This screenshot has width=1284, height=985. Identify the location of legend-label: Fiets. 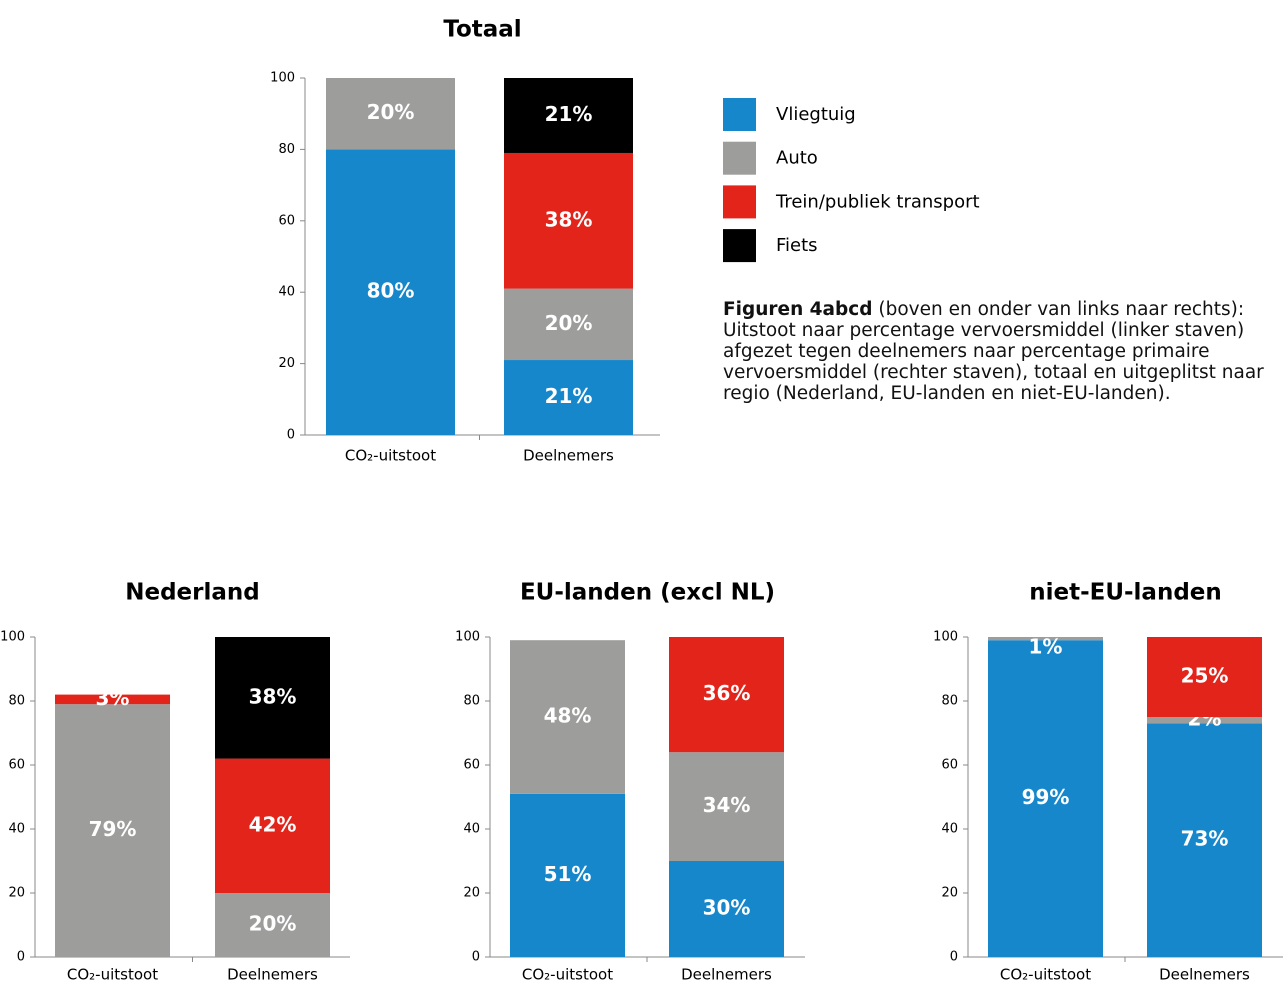
(797, 245).